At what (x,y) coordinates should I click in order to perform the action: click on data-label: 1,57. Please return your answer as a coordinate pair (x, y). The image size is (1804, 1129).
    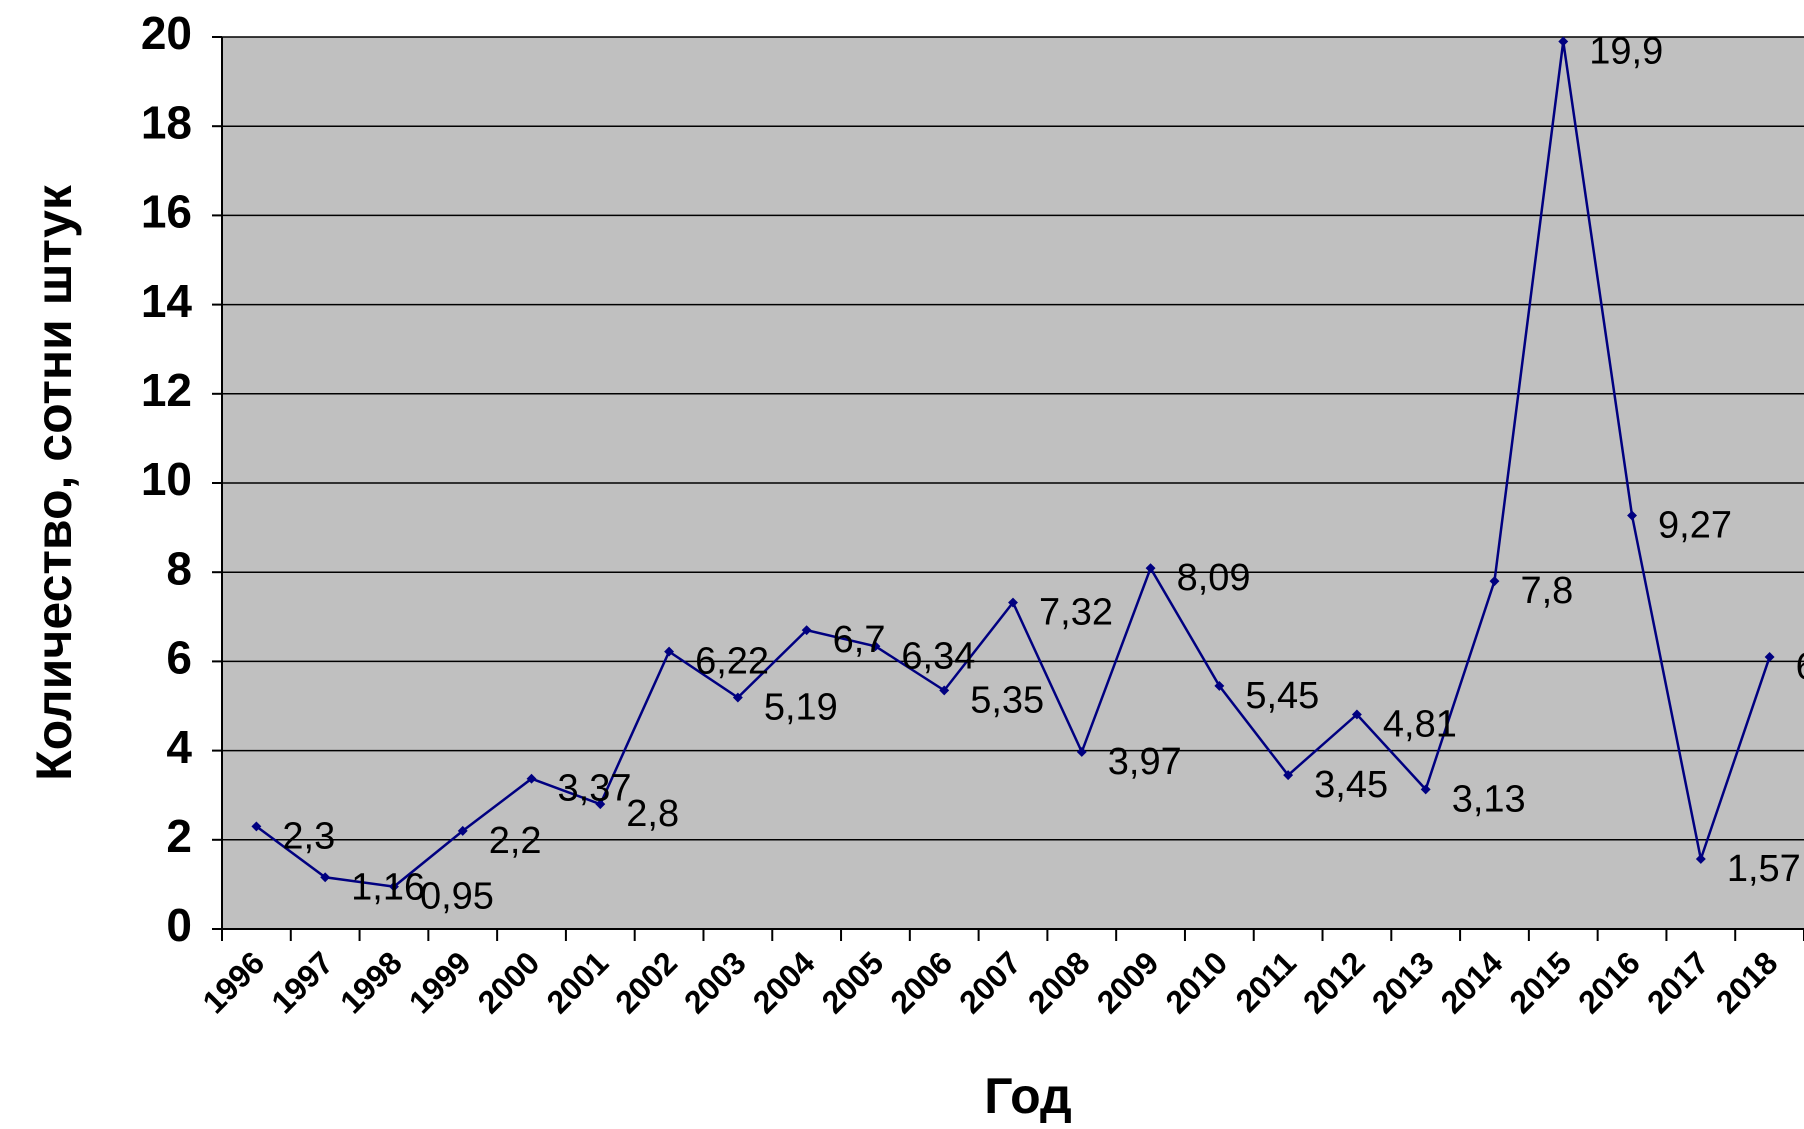
    Looking at the image, I should click on (1764, 869).